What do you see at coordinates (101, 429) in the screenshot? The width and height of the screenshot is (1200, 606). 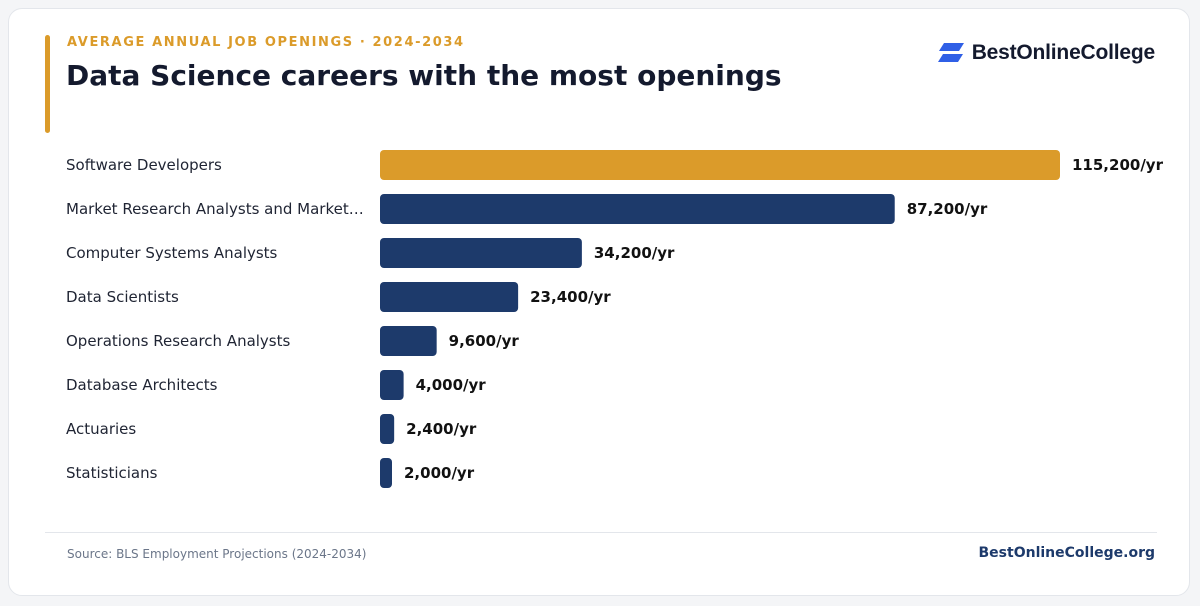 I see `category-label: Actuaries` at bounding box center [101, 429].